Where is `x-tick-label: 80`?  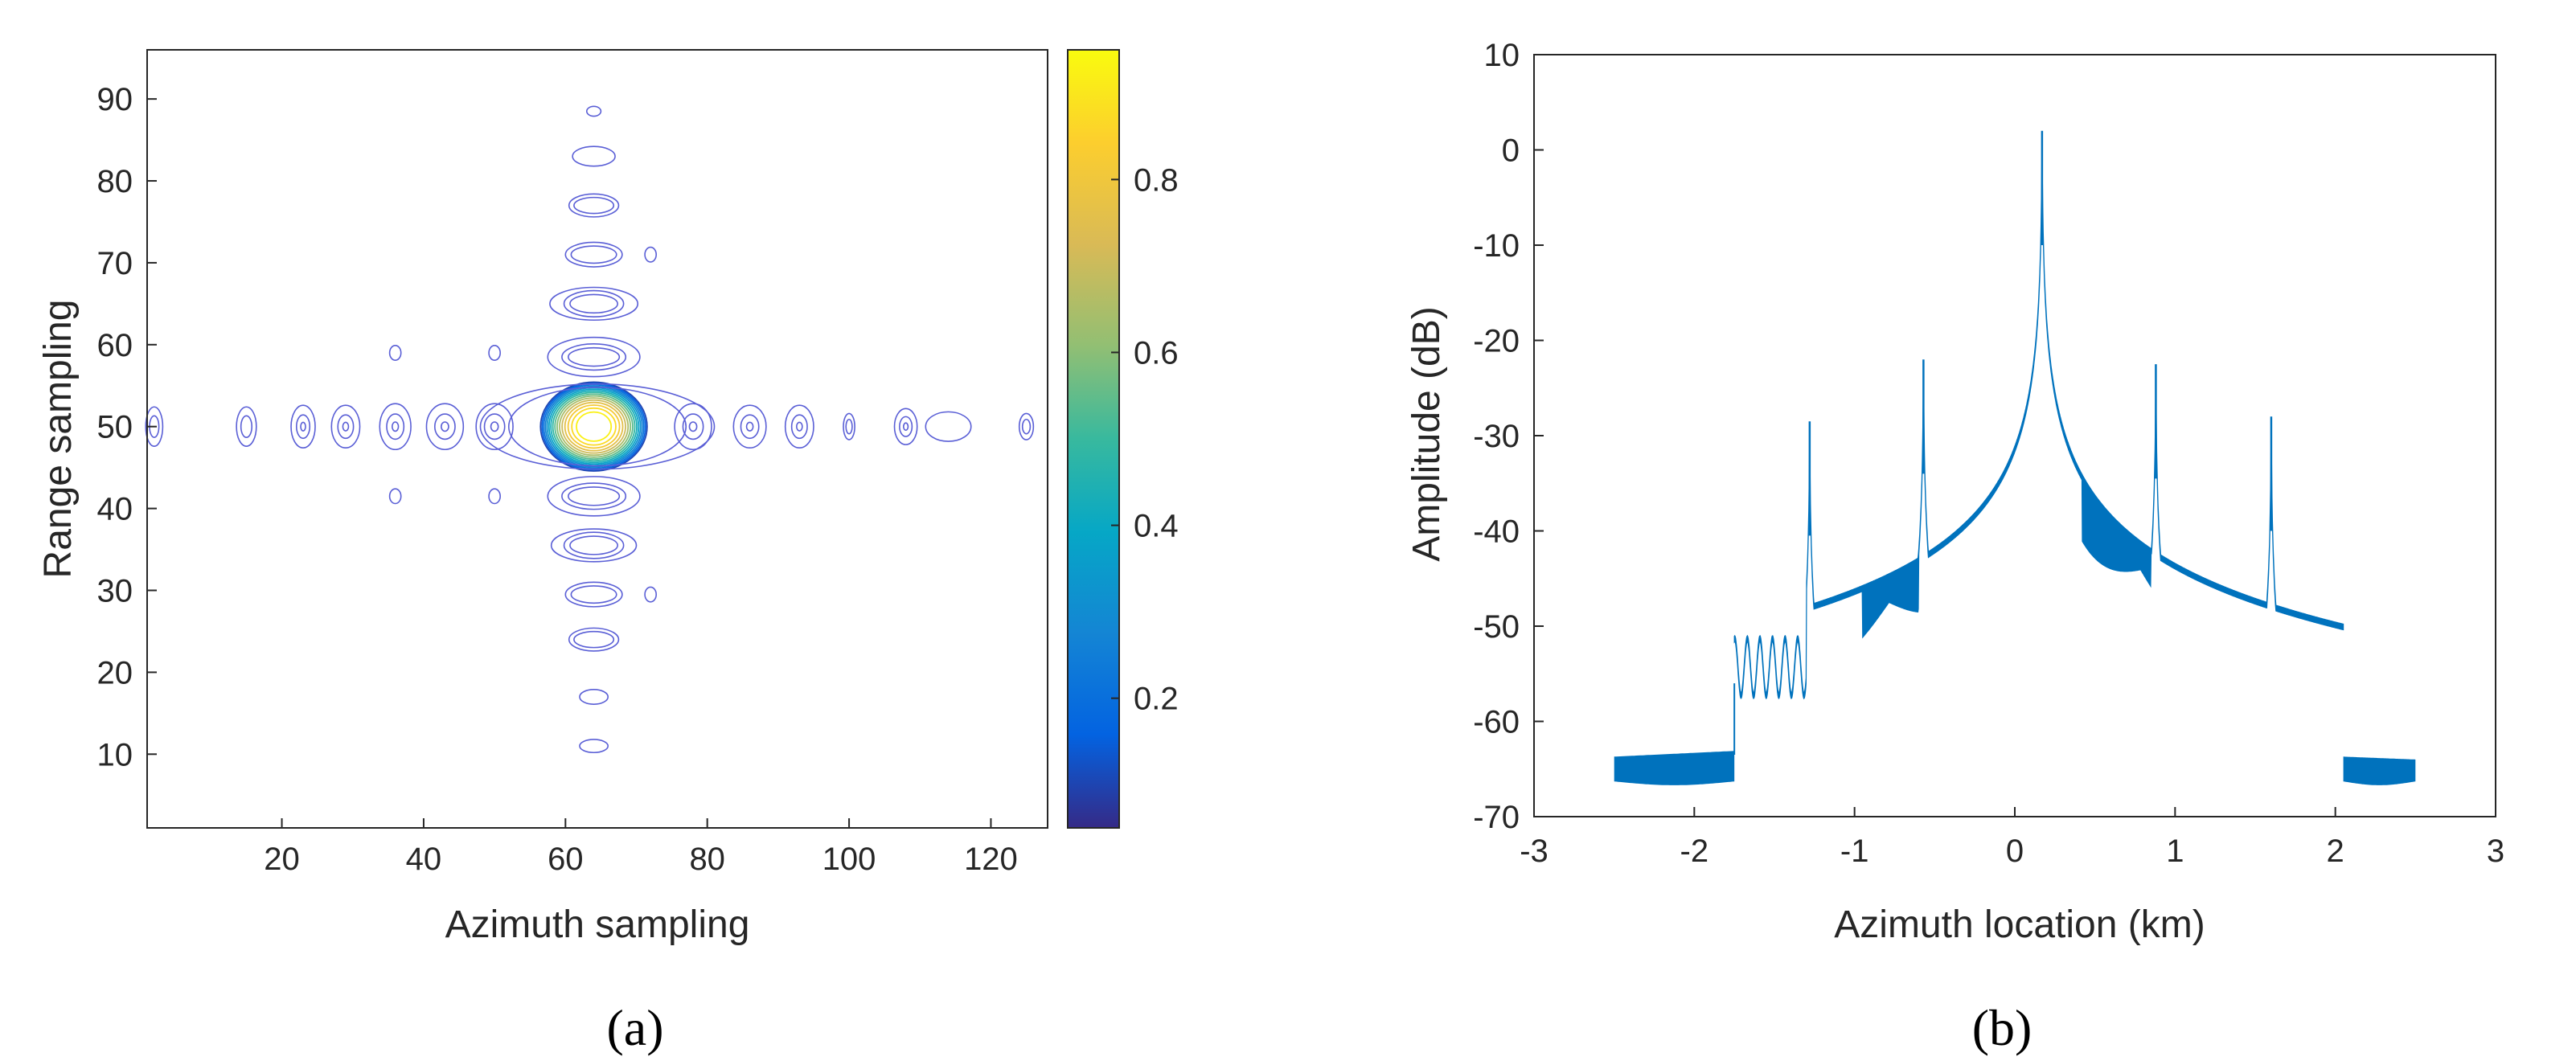 x-tick-label: 80 is located at coordinates (707, 860).